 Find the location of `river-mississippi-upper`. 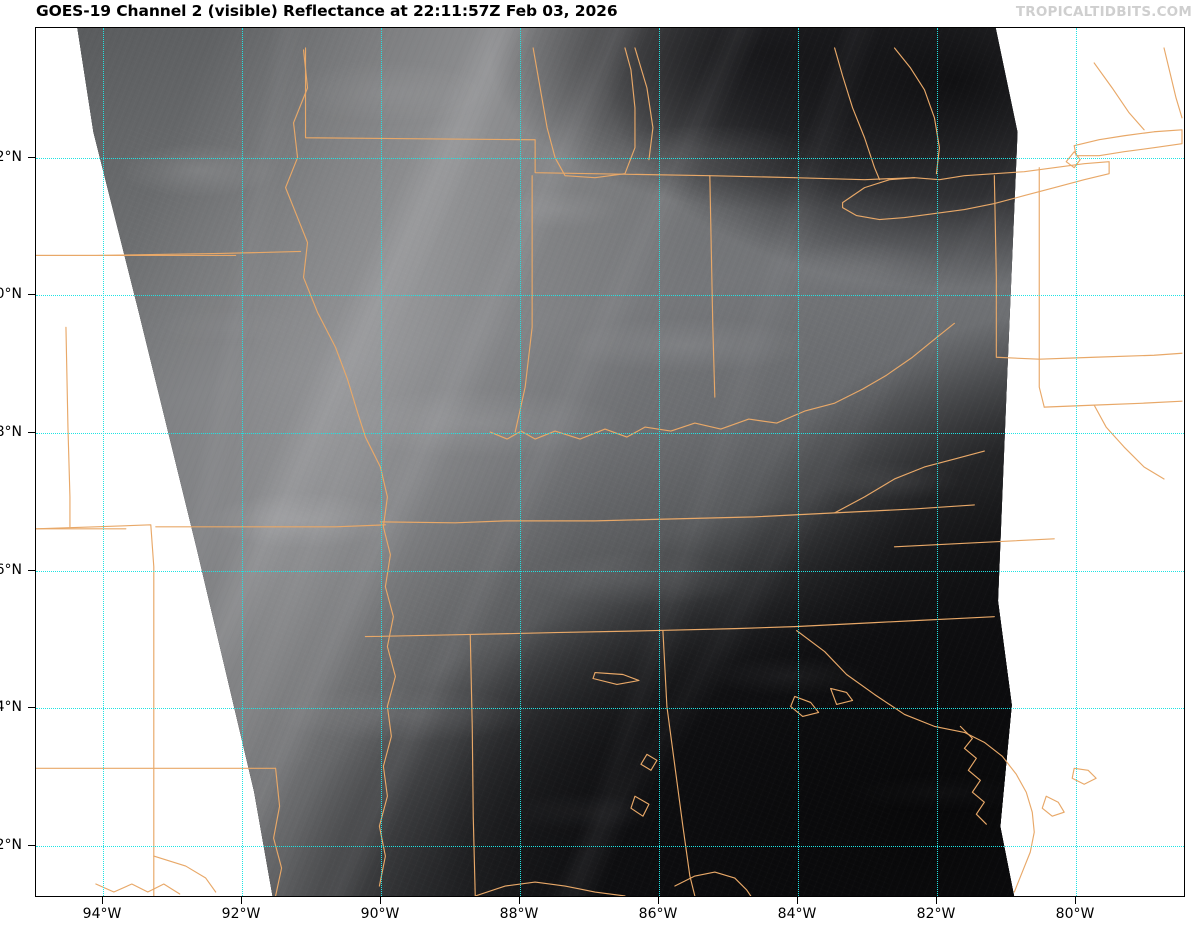

river-mississippi-upper is located at coordinates (341, 468).